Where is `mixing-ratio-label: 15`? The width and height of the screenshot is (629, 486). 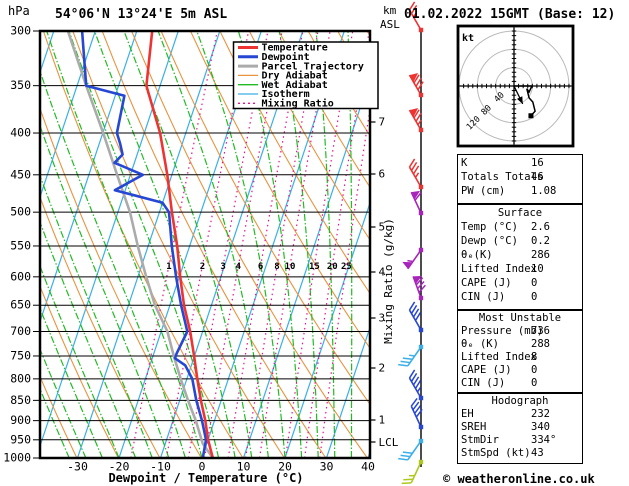
mixing-ratio-label: 15 is located at coordinates (314, 267).